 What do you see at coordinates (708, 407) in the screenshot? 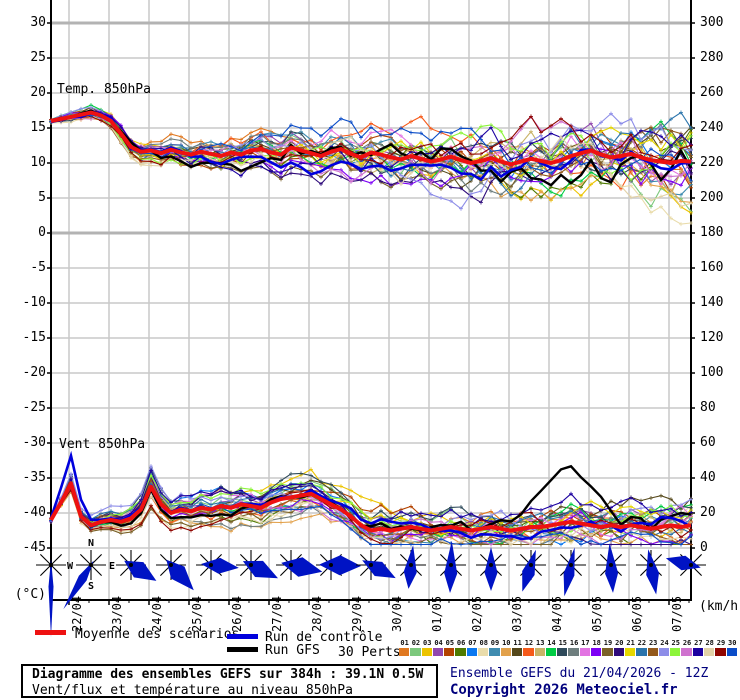
I see `y-axis-label-right: 80` at bounding box center [708, 407].